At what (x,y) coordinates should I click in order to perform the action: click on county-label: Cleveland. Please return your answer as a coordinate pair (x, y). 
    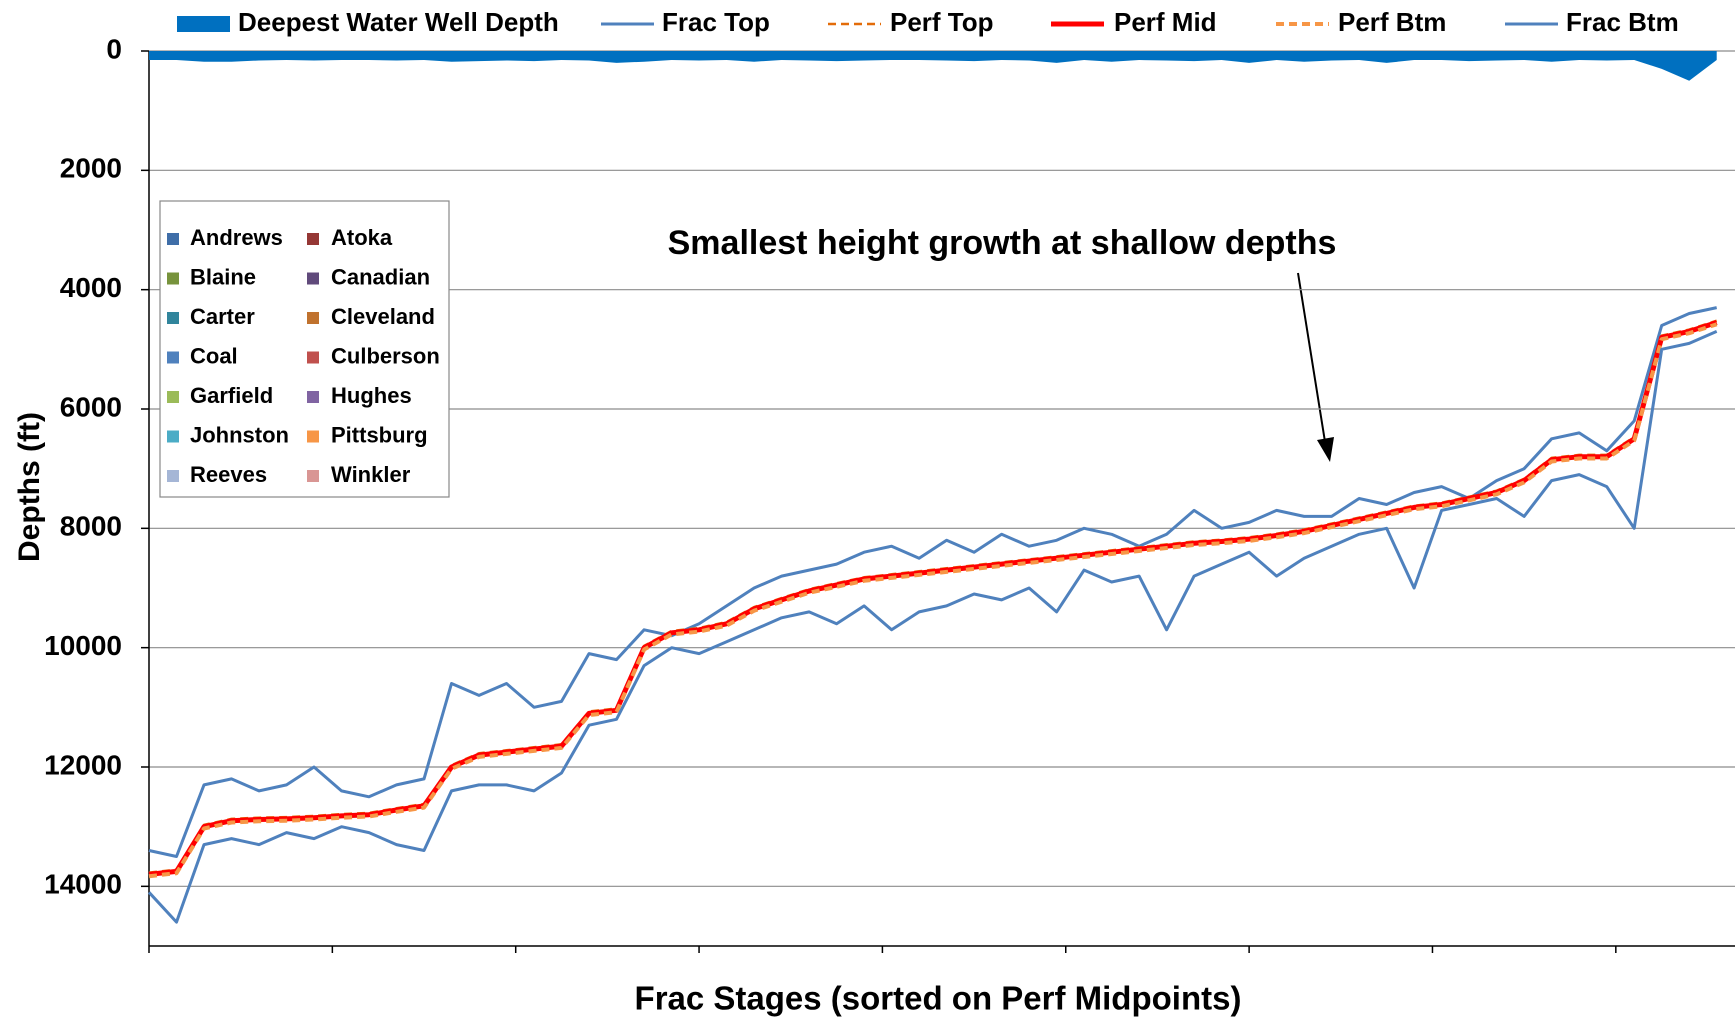
    Looking at the image, I should click on (383, 316).